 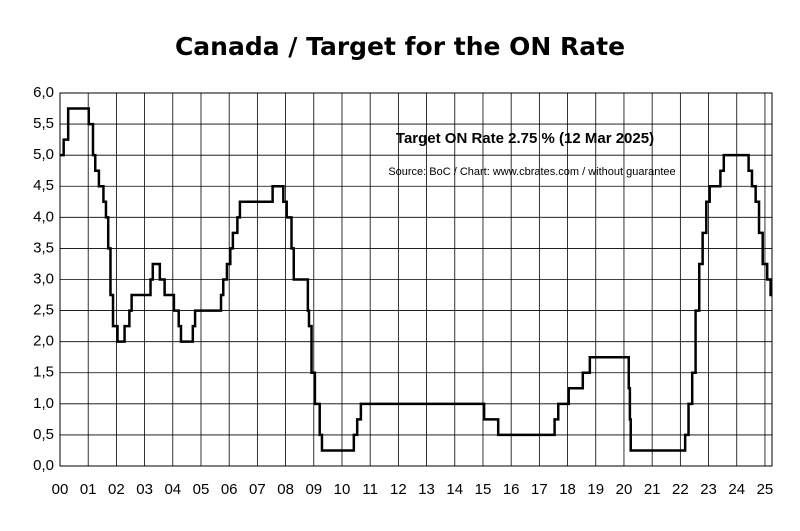 What do you see at coordinates (511, 489) in the screenshot?
I see `x-tick-label: 16` at bounding box center [511, 489].